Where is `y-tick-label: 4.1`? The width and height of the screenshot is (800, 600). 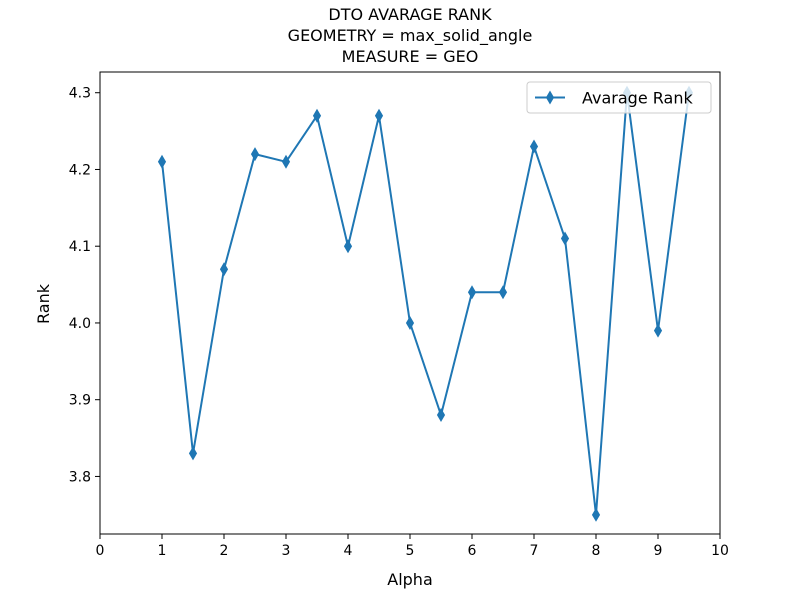
y-tick-label: 4.1 is located at coordinates (80, 247).